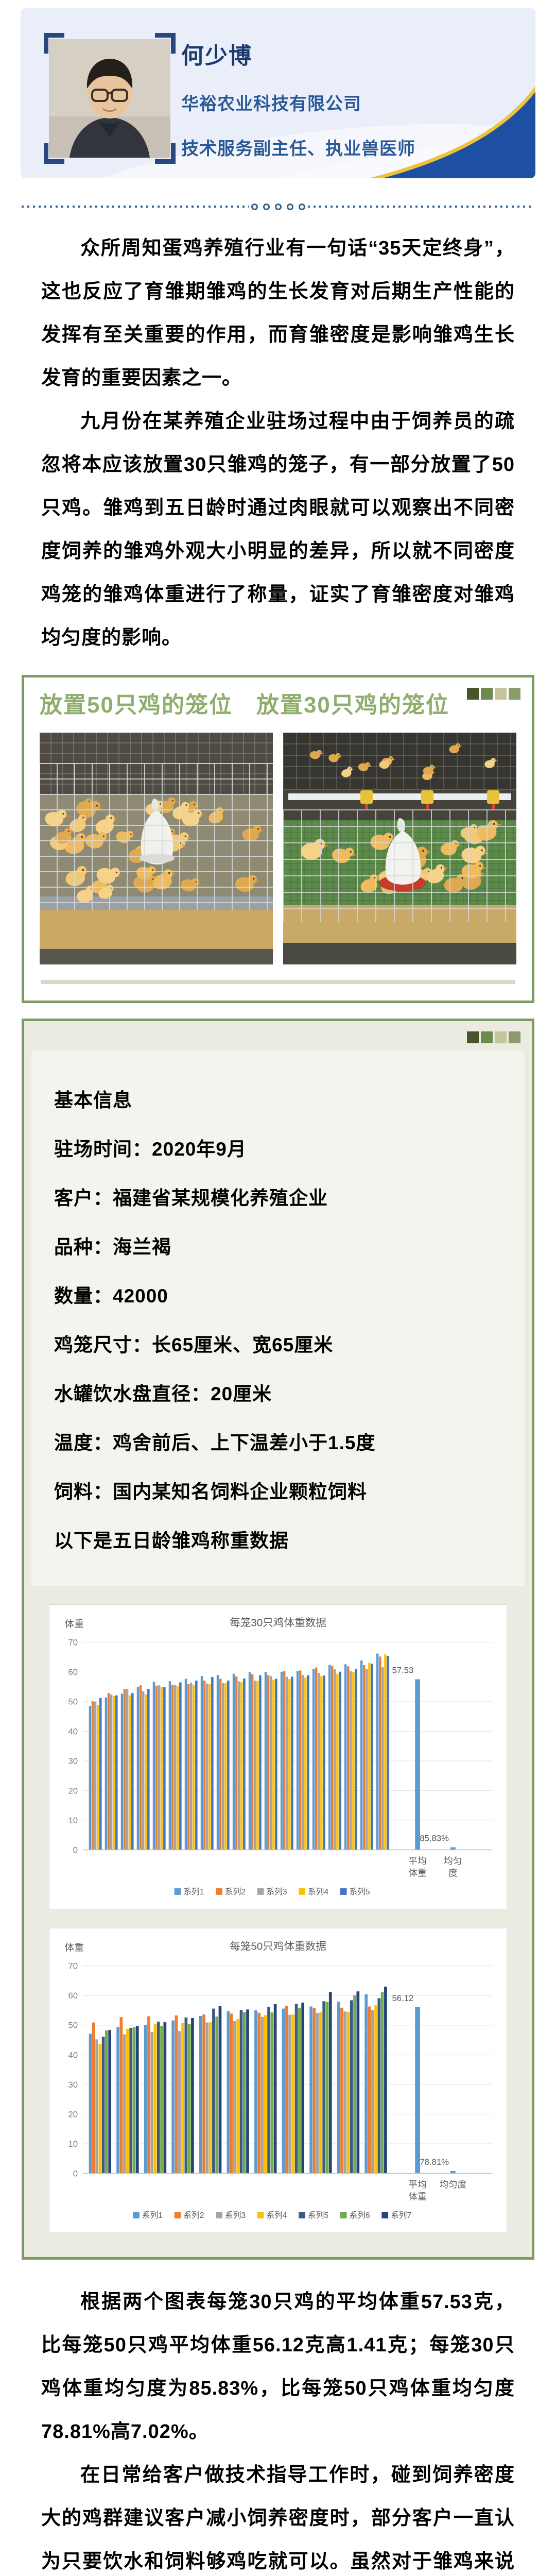  Describe the element at coordinates (453, 1861) in the screenshot. I see `svg-text: 均匀` at that location.